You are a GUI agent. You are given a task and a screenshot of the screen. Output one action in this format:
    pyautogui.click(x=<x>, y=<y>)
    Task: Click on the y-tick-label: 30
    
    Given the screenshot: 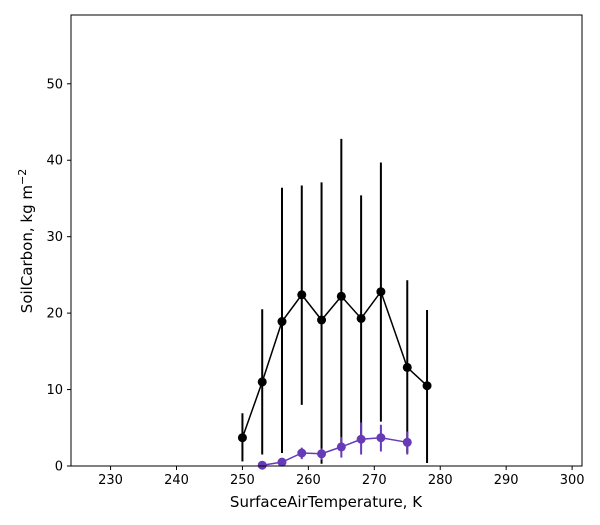 What is the action you would take?
    pyautogui.click(x=54, y=237)
    